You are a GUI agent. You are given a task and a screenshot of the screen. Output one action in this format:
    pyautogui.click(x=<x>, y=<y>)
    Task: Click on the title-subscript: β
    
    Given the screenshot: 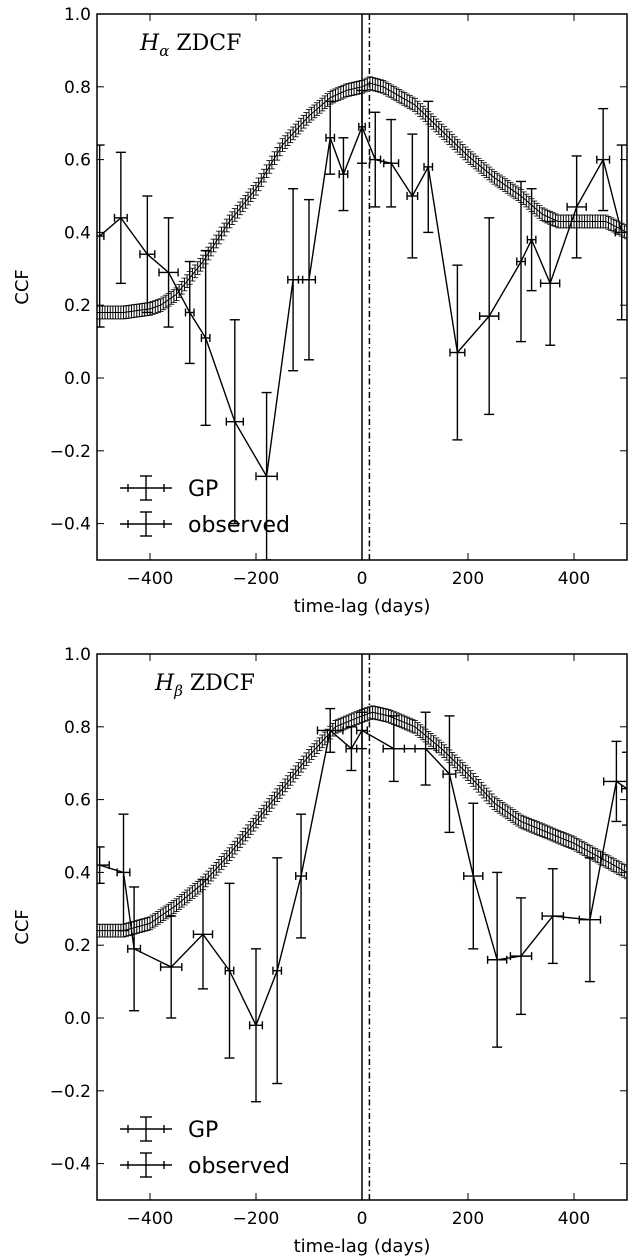 What is the action you would take?
    pyautogui.click(x=178, y=691)
    